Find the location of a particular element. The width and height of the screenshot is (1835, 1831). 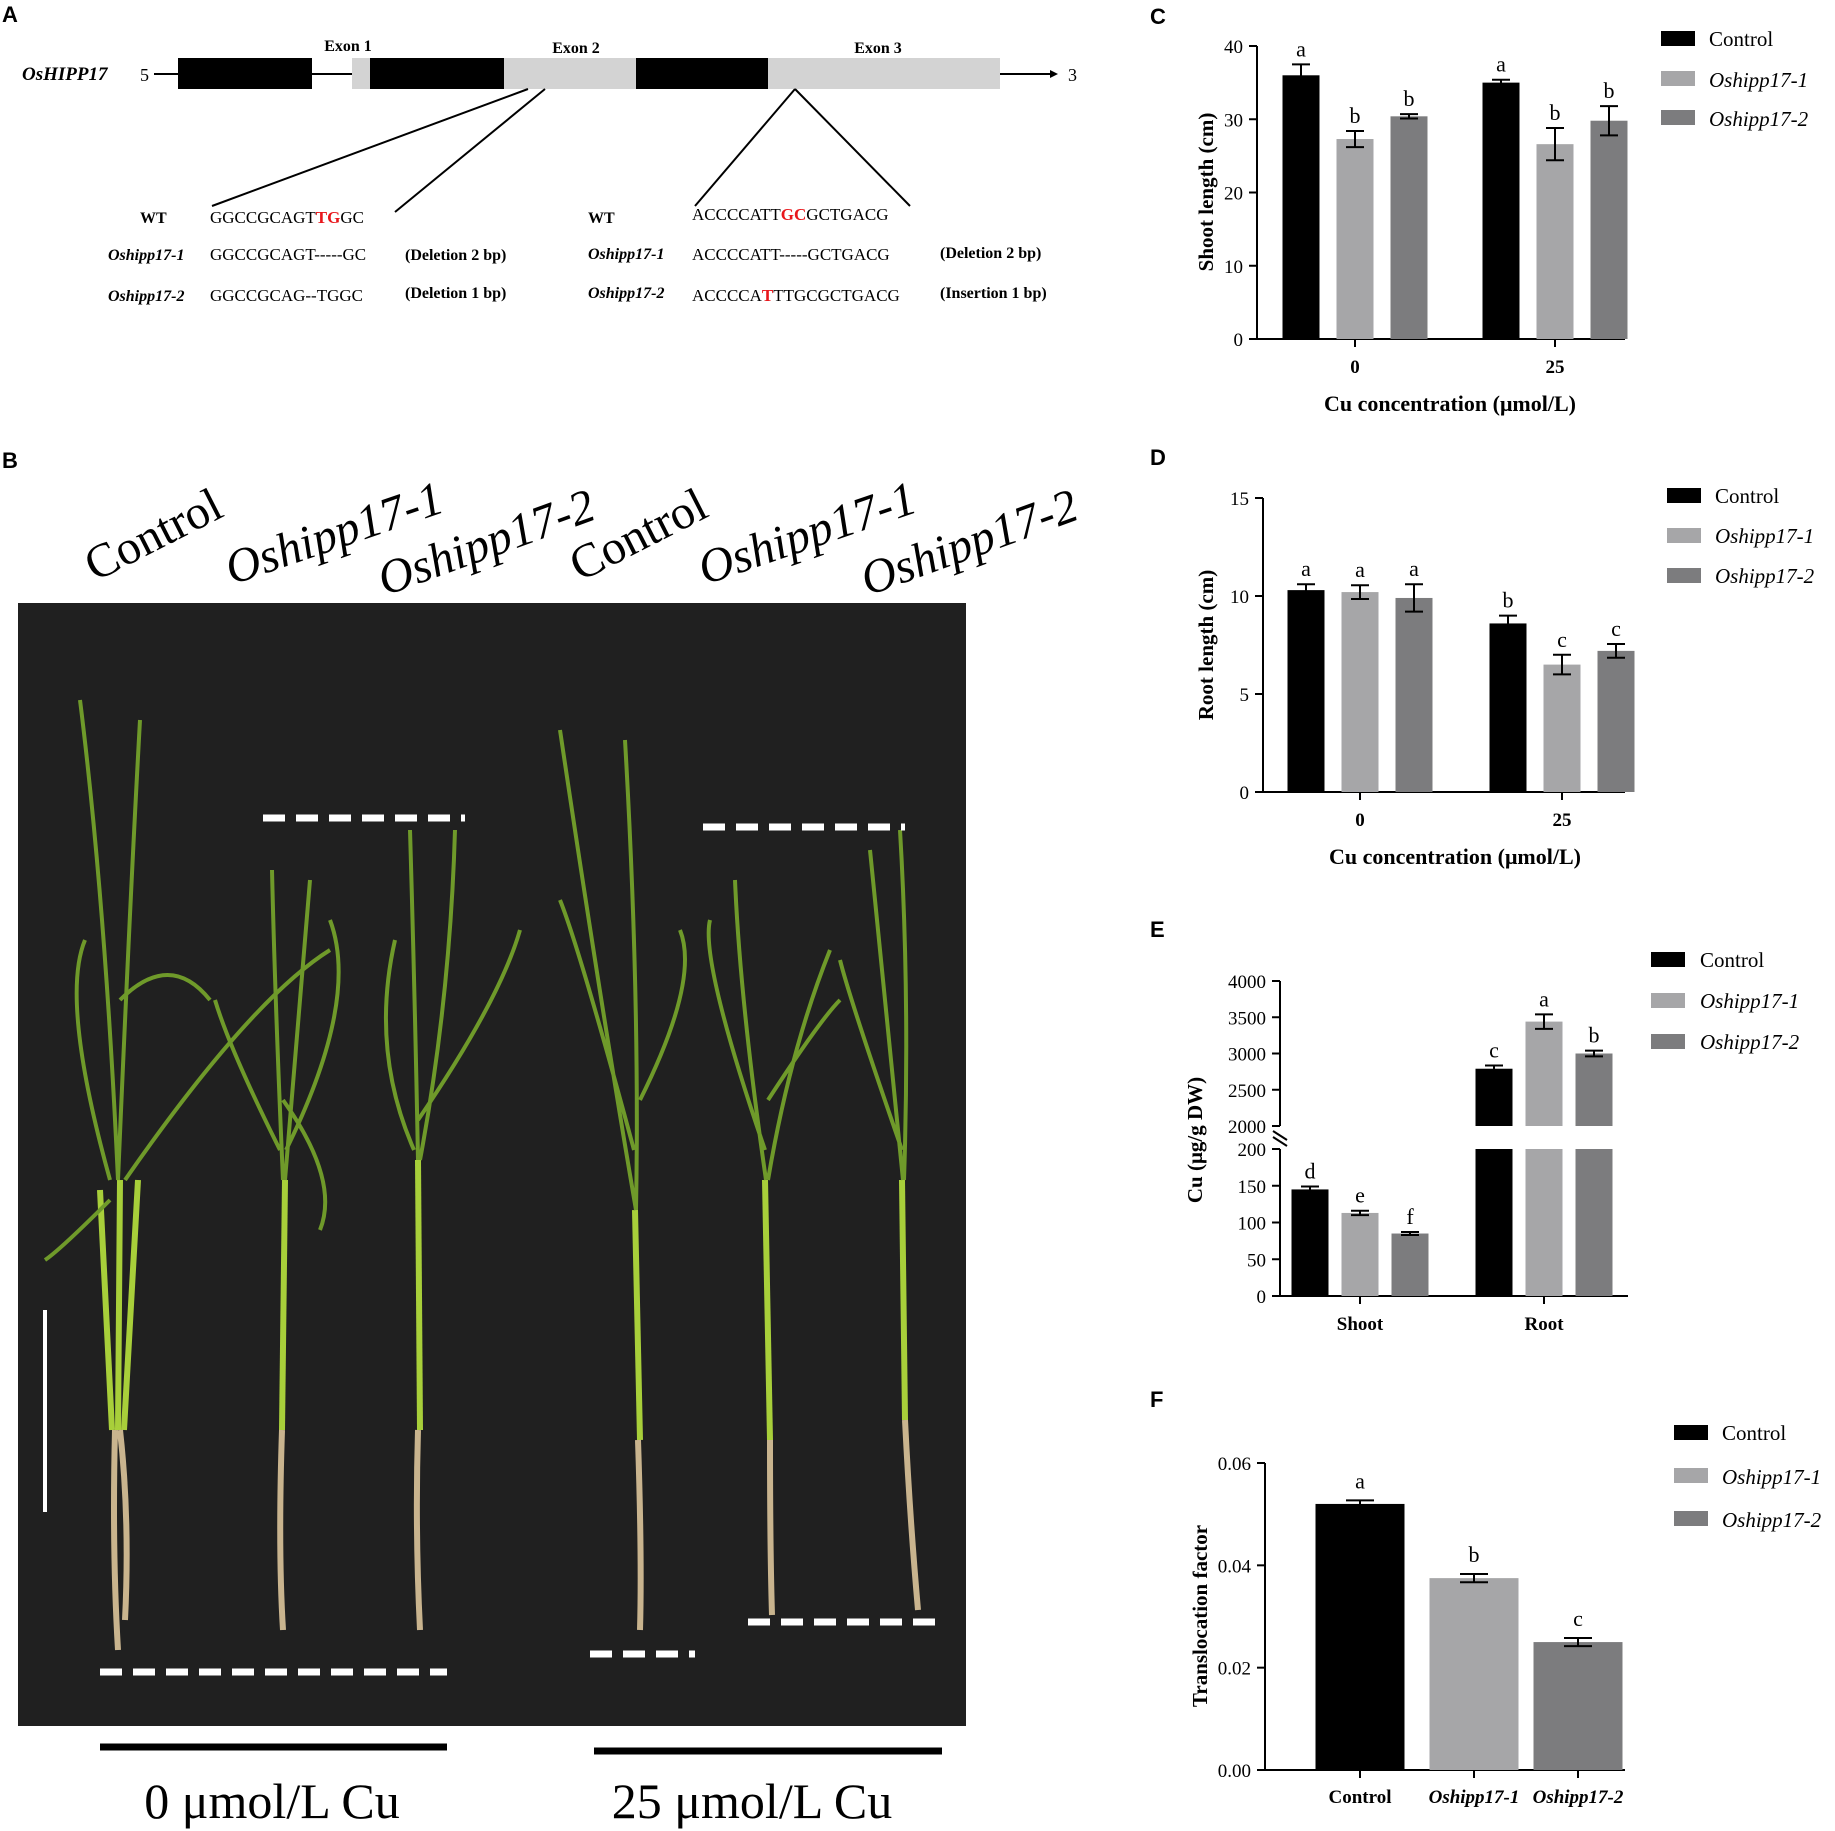

y-axis-title: Translocation factor is located at coordinates (1200, 1616).